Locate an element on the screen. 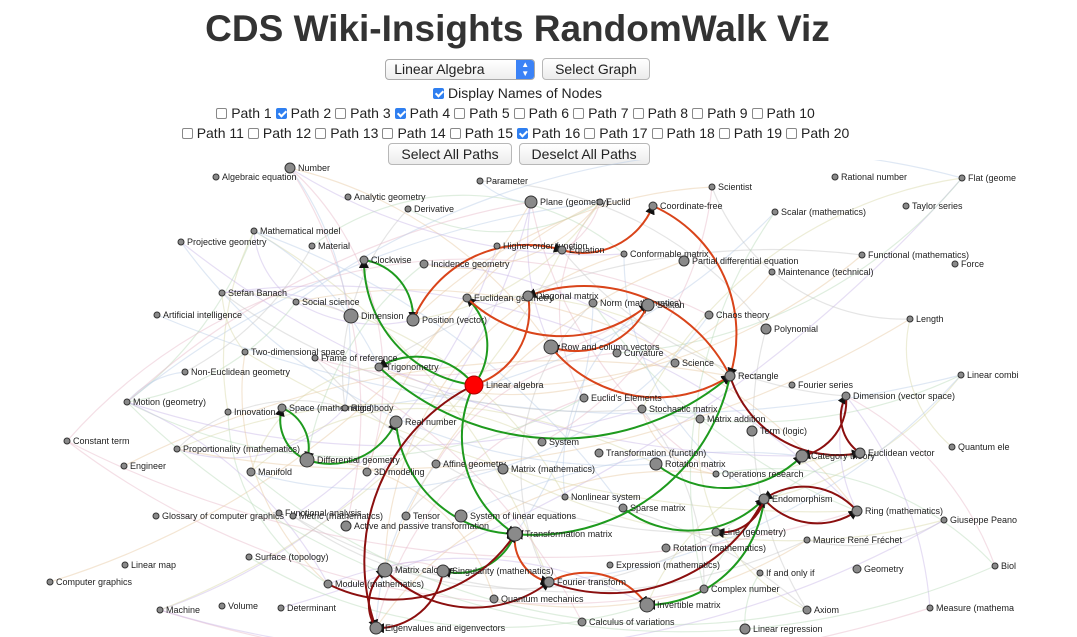  graph-node: Soliton is located at coordinates (663, 305).